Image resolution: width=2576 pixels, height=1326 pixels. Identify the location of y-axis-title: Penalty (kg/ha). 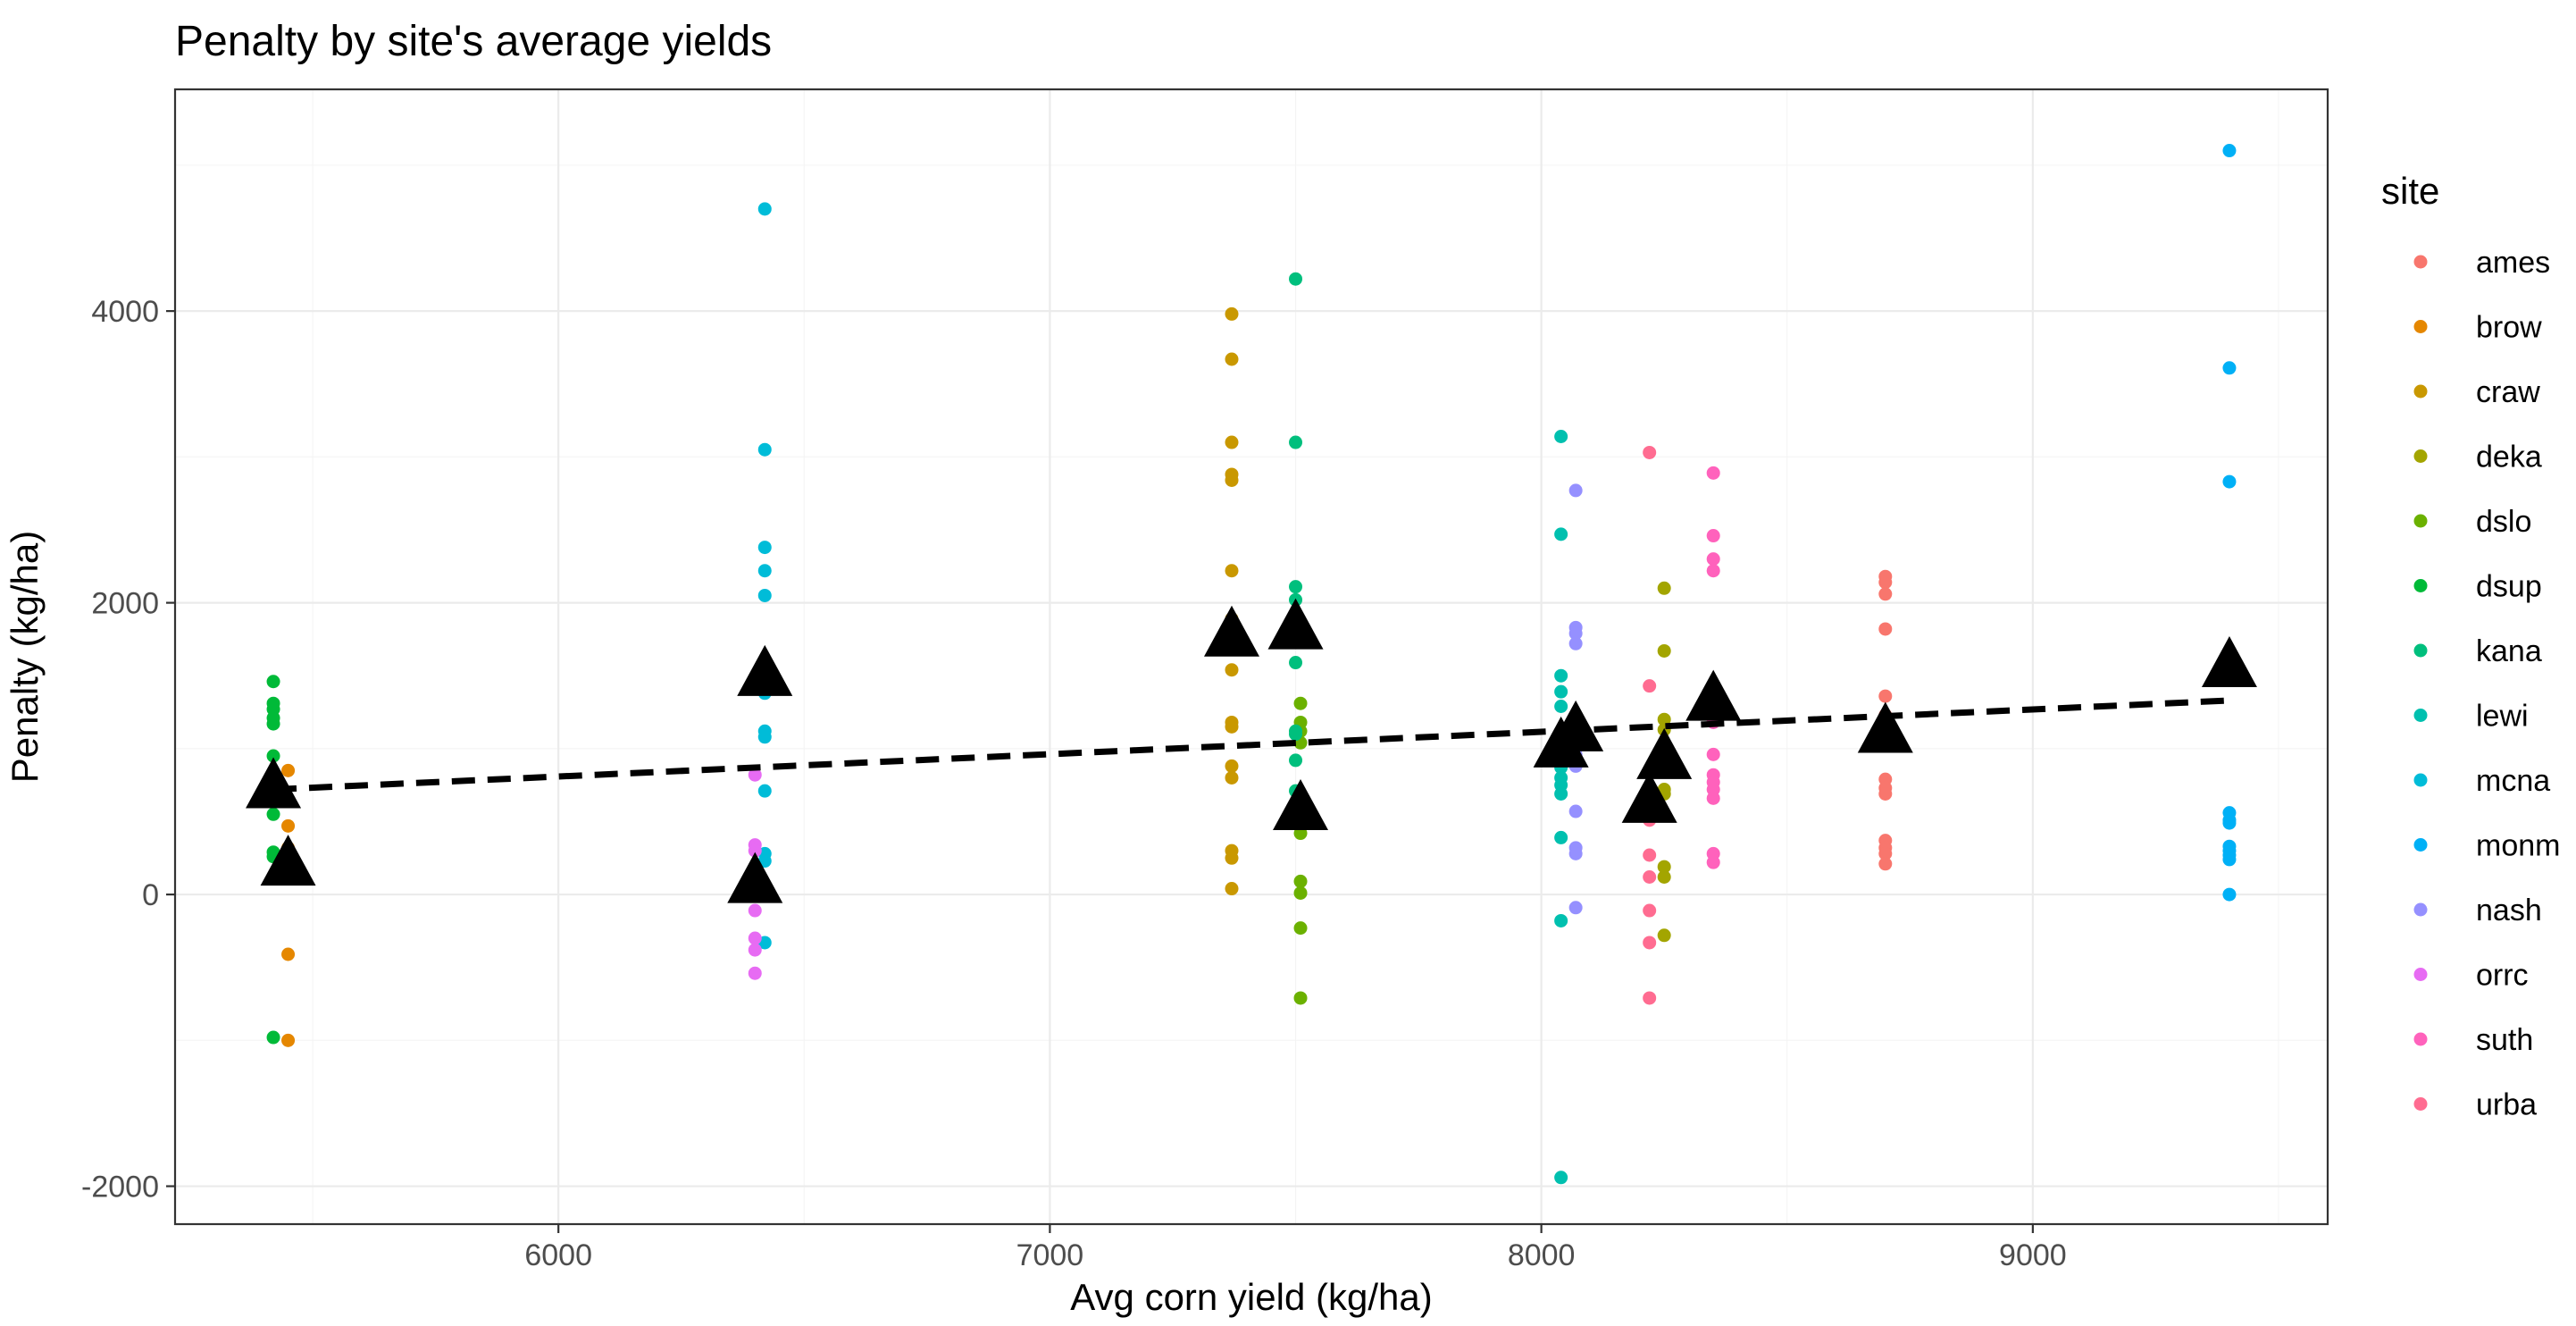
(25, 657).